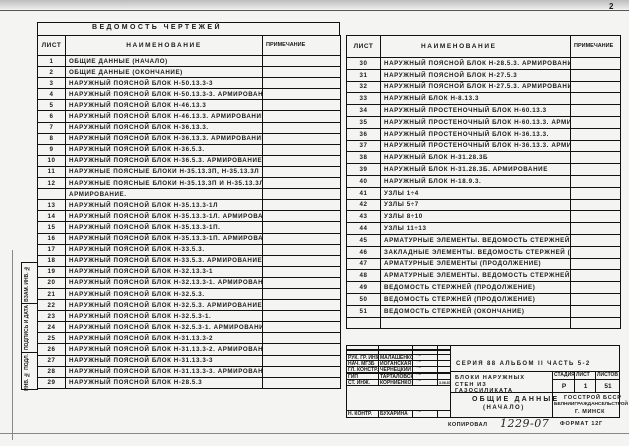 The width and height of the screenshot is (629, 446). Describe the element at coordinates (164, 45) in the screenshot. I see `col-name: Наименование` at that location.